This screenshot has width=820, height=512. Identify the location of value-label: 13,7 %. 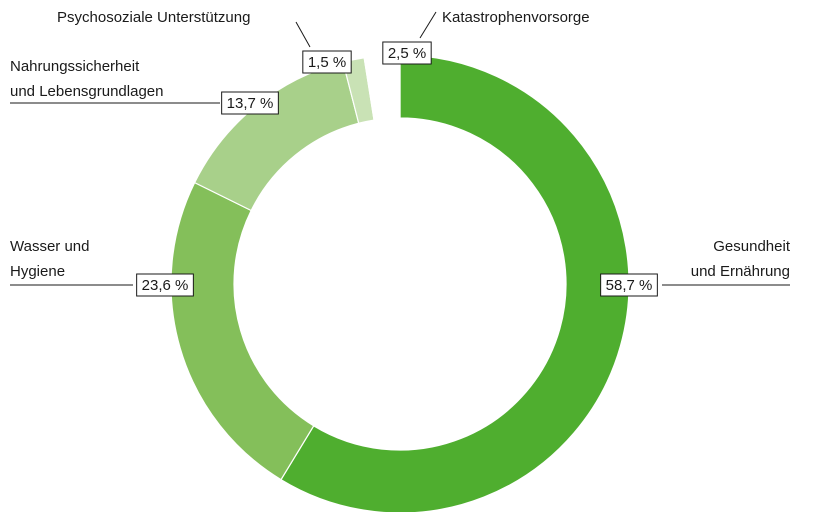
(250, 103).